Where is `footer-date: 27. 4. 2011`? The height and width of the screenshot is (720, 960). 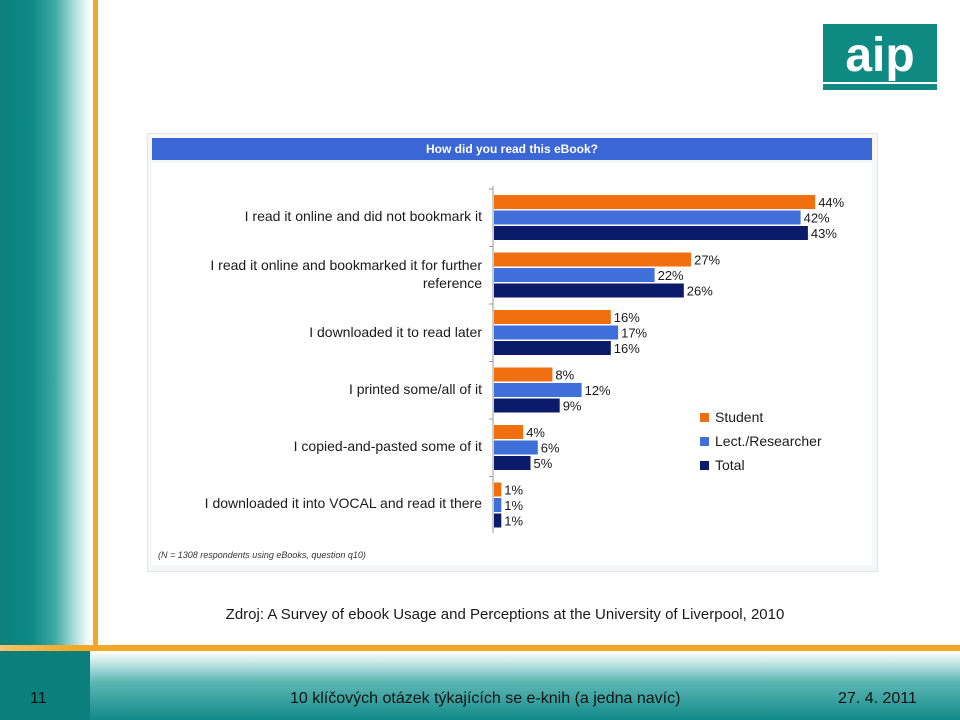
footer-date: 27. 4. 2011 is located at coordinates (877, 698).